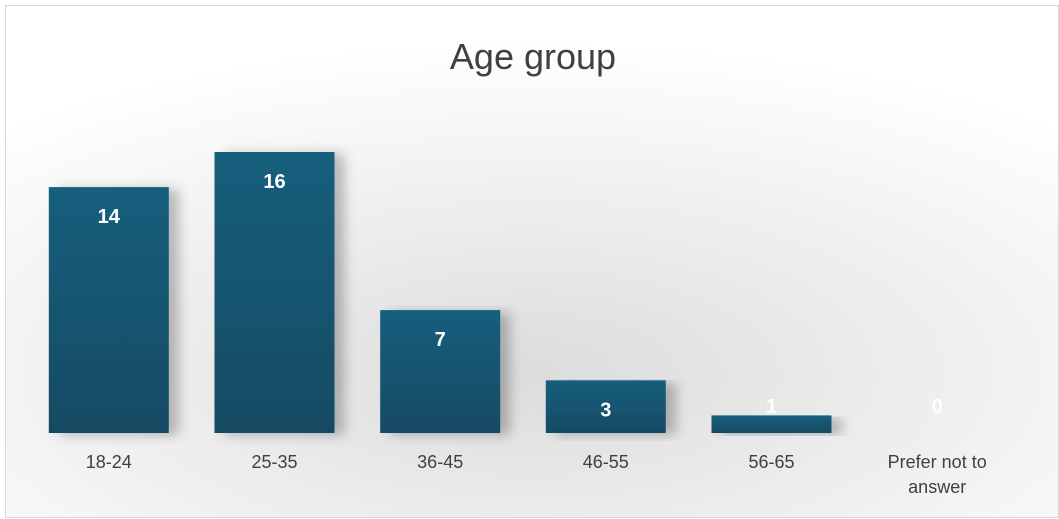 The height and width of the screenshot is (519, 1059). I want to click on x-tick-label: 46-55, so click(606, 462).